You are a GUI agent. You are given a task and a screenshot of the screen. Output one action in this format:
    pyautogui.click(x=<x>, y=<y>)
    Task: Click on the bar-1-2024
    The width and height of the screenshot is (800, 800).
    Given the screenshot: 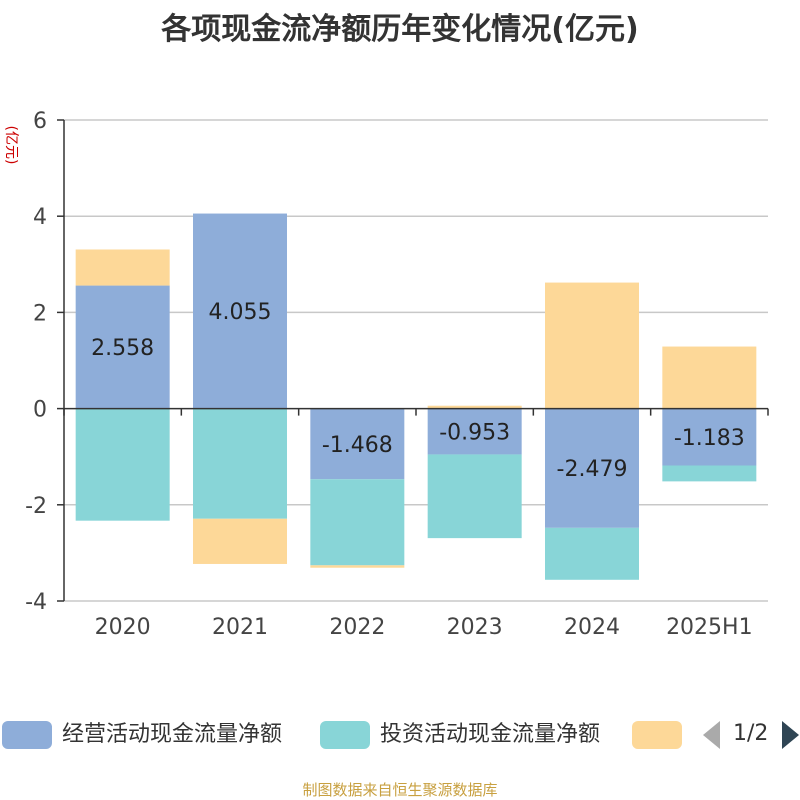 What is the action you would take?
    pyautogui.click(x=592, y=468)
    